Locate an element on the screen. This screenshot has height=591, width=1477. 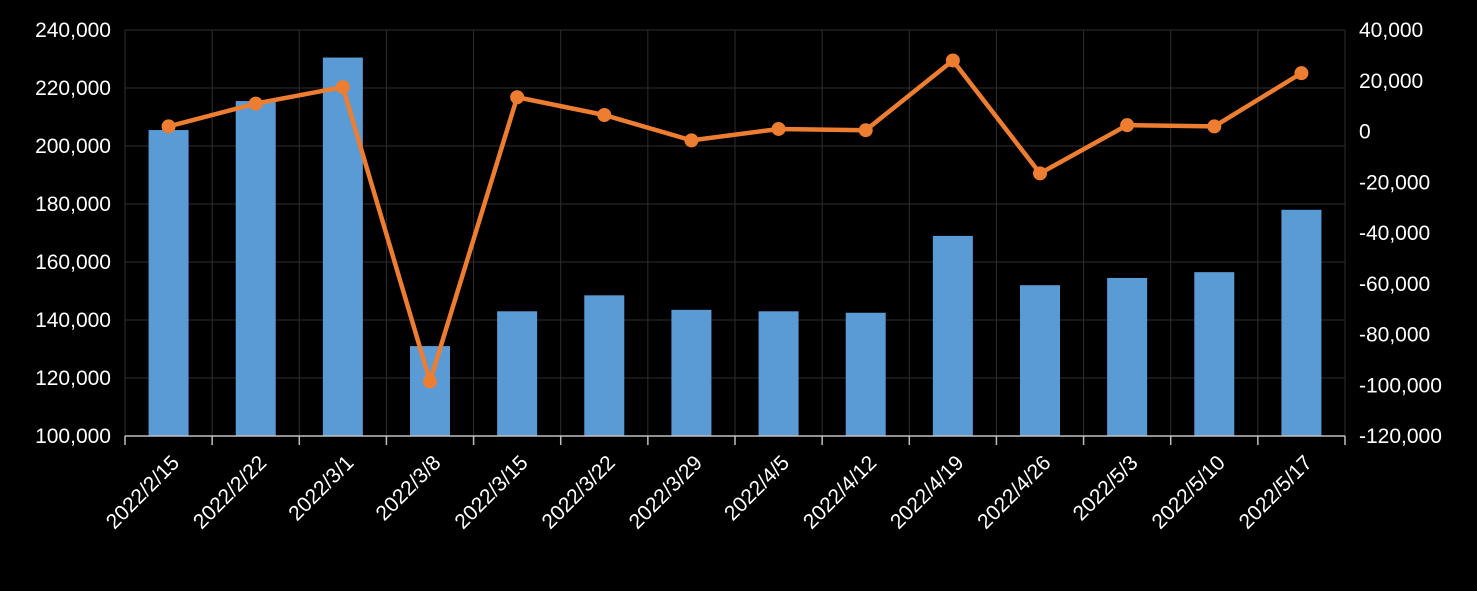
bar-2022/5/17 is located at coordinates (1301, 322).